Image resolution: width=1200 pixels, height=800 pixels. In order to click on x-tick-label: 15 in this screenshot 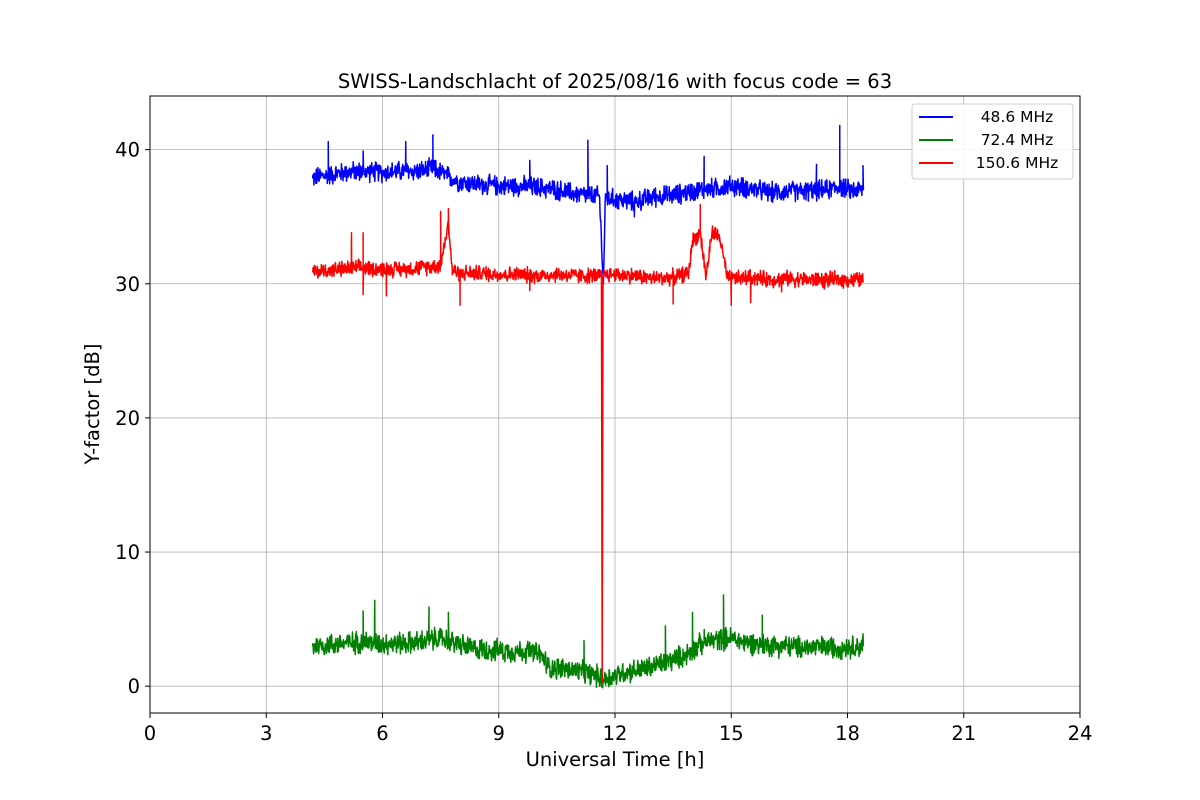, I will do `click(731, 733)`.